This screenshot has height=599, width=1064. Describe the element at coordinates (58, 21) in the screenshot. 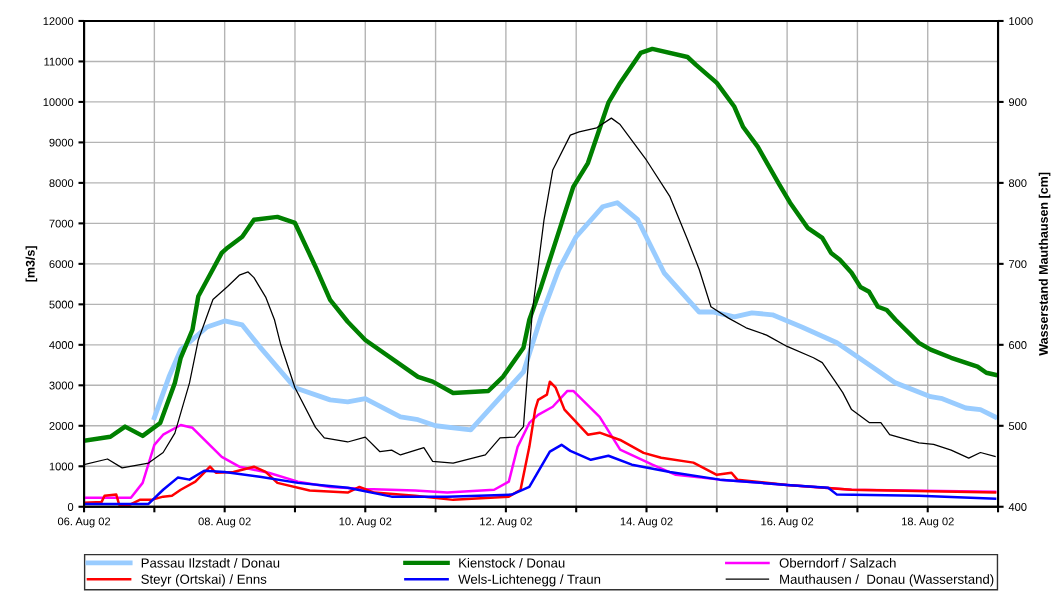

I see `y-tick-label: 12000` at that location.